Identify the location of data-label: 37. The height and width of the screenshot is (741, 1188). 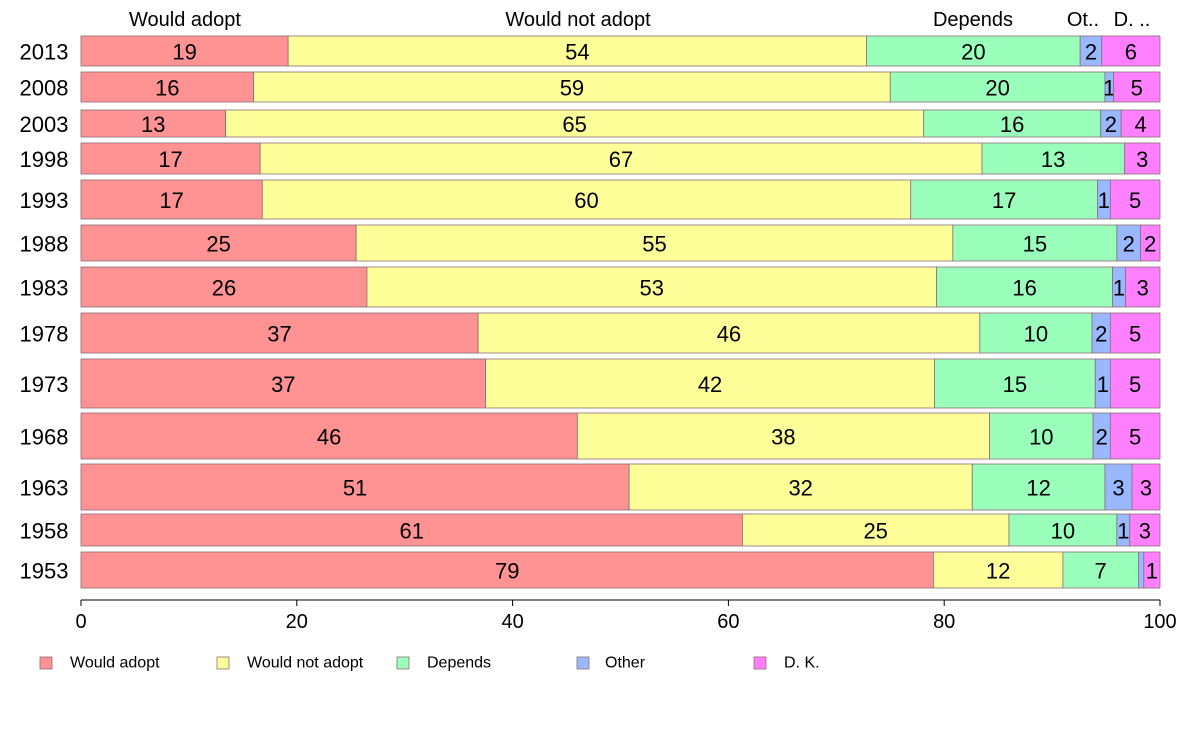
(279, 334).